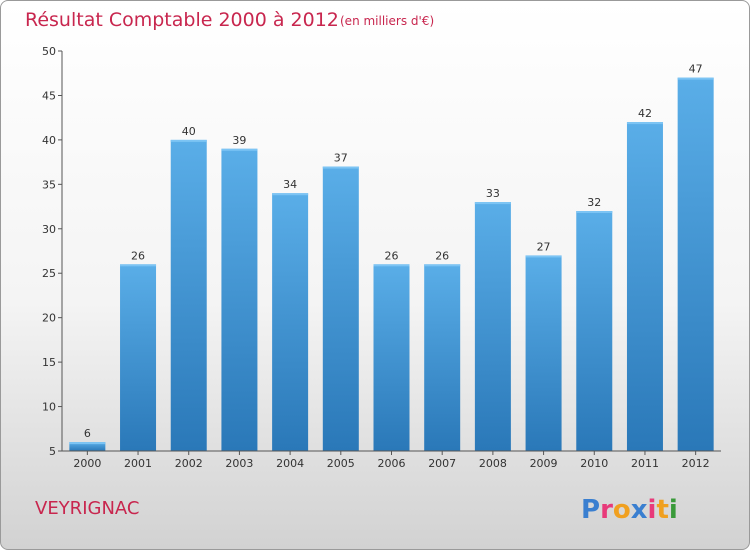 The width and height of the screenshot is (750, 550). I want to click on chart-title: Résultat Comptable 2000 à 2012, so click(182, 20).